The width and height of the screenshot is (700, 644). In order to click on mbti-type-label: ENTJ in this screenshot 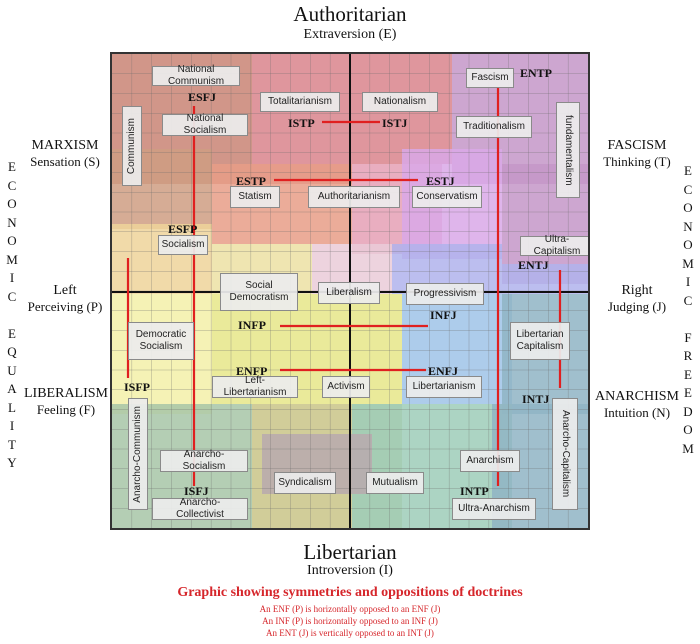, I will do `click(533, 265)`.